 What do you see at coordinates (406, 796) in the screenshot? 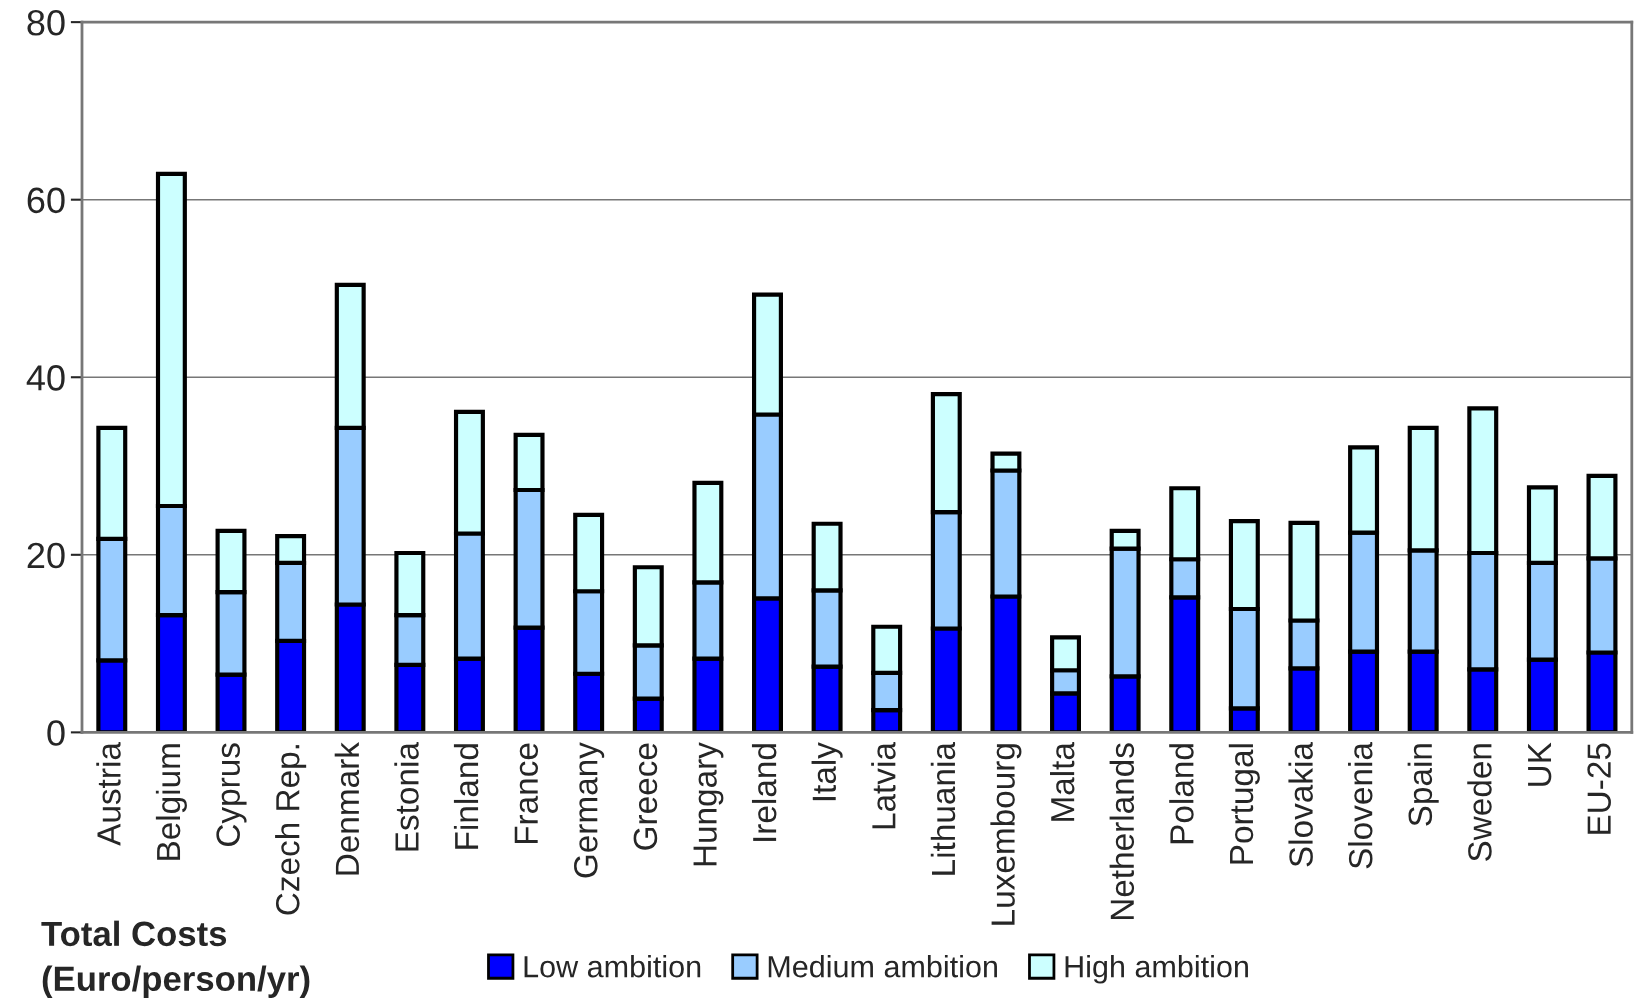
I see `x-tick-label: Estonia` at bounding box center [406, 796].